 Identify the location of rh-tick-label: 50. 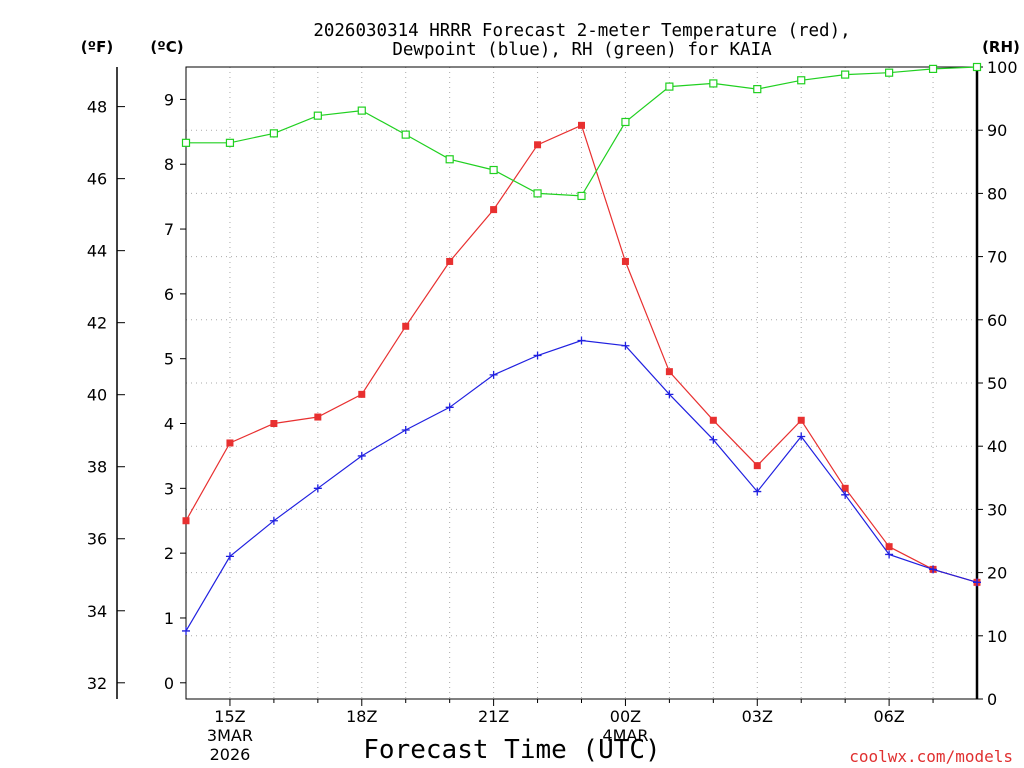
(997, 383).